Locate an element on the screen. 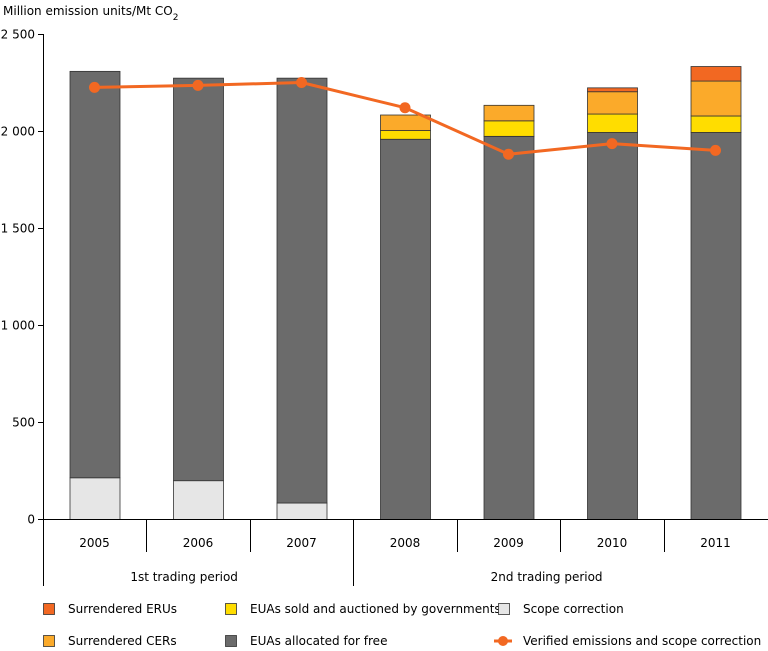  period-label: 2nd trading period is located at coordinates (547, 577).